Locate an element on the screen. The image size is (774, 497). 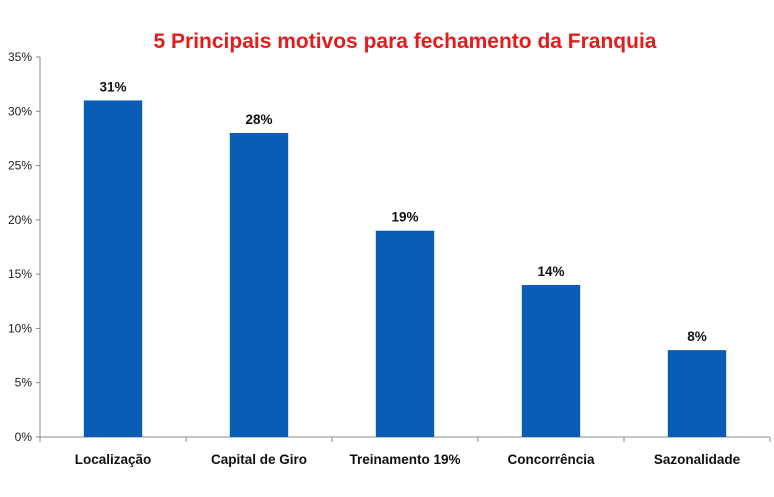
x-tick-label: Treinamento 19% is located at coordinates (404, 459).